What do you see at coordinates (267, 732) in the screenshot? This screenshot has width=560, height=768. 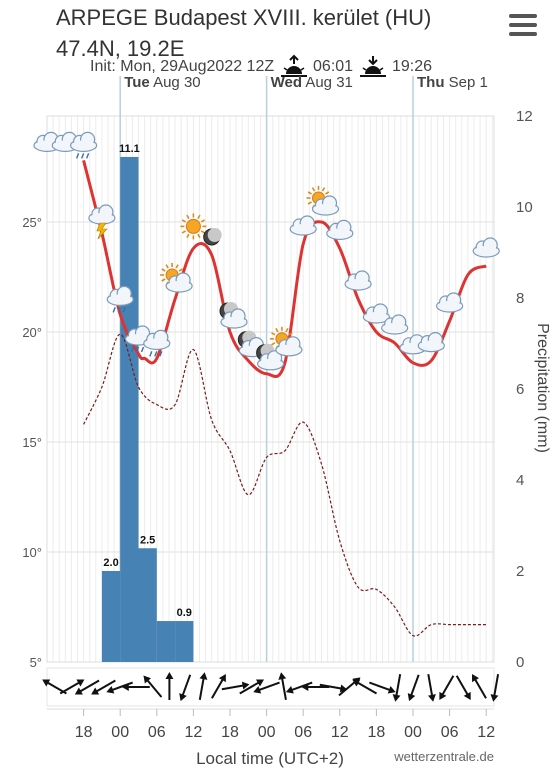 I see `x-tick-label: 00` at bounding box center [267, 732].